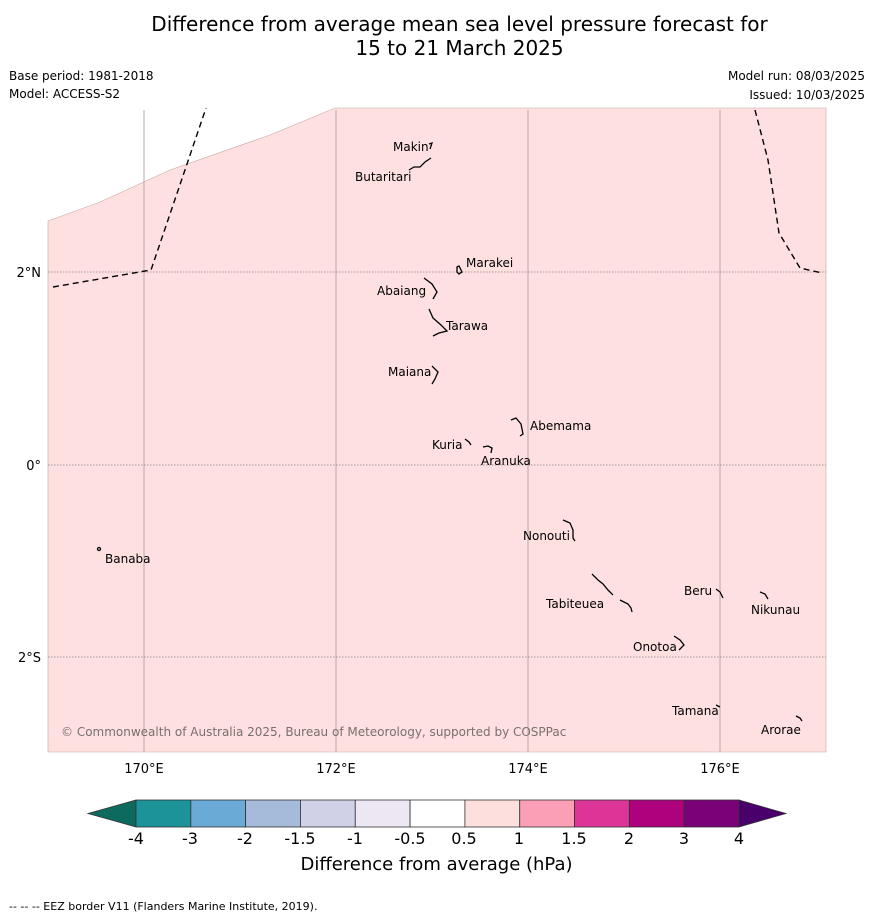 This screenshot has width=873, height=919. What do you see at coordinates (411, 147) in the screenshot?
I see `place-label-makin: Makin` at bounding box center [411, 147].